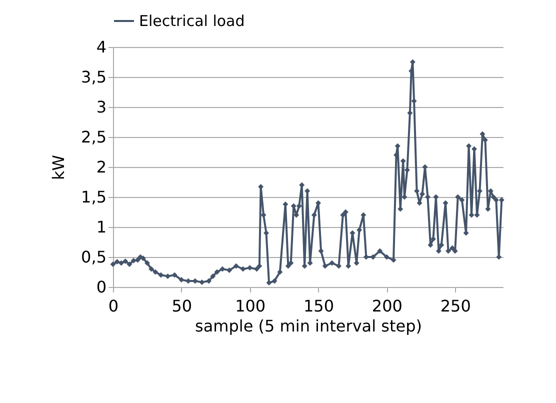 The width and height of the screenshot is (556, 403). What do you see at coordinates (113, 306) in the screenshot?
I see `x-tick-label: 0` at bounding box center [113, 306].